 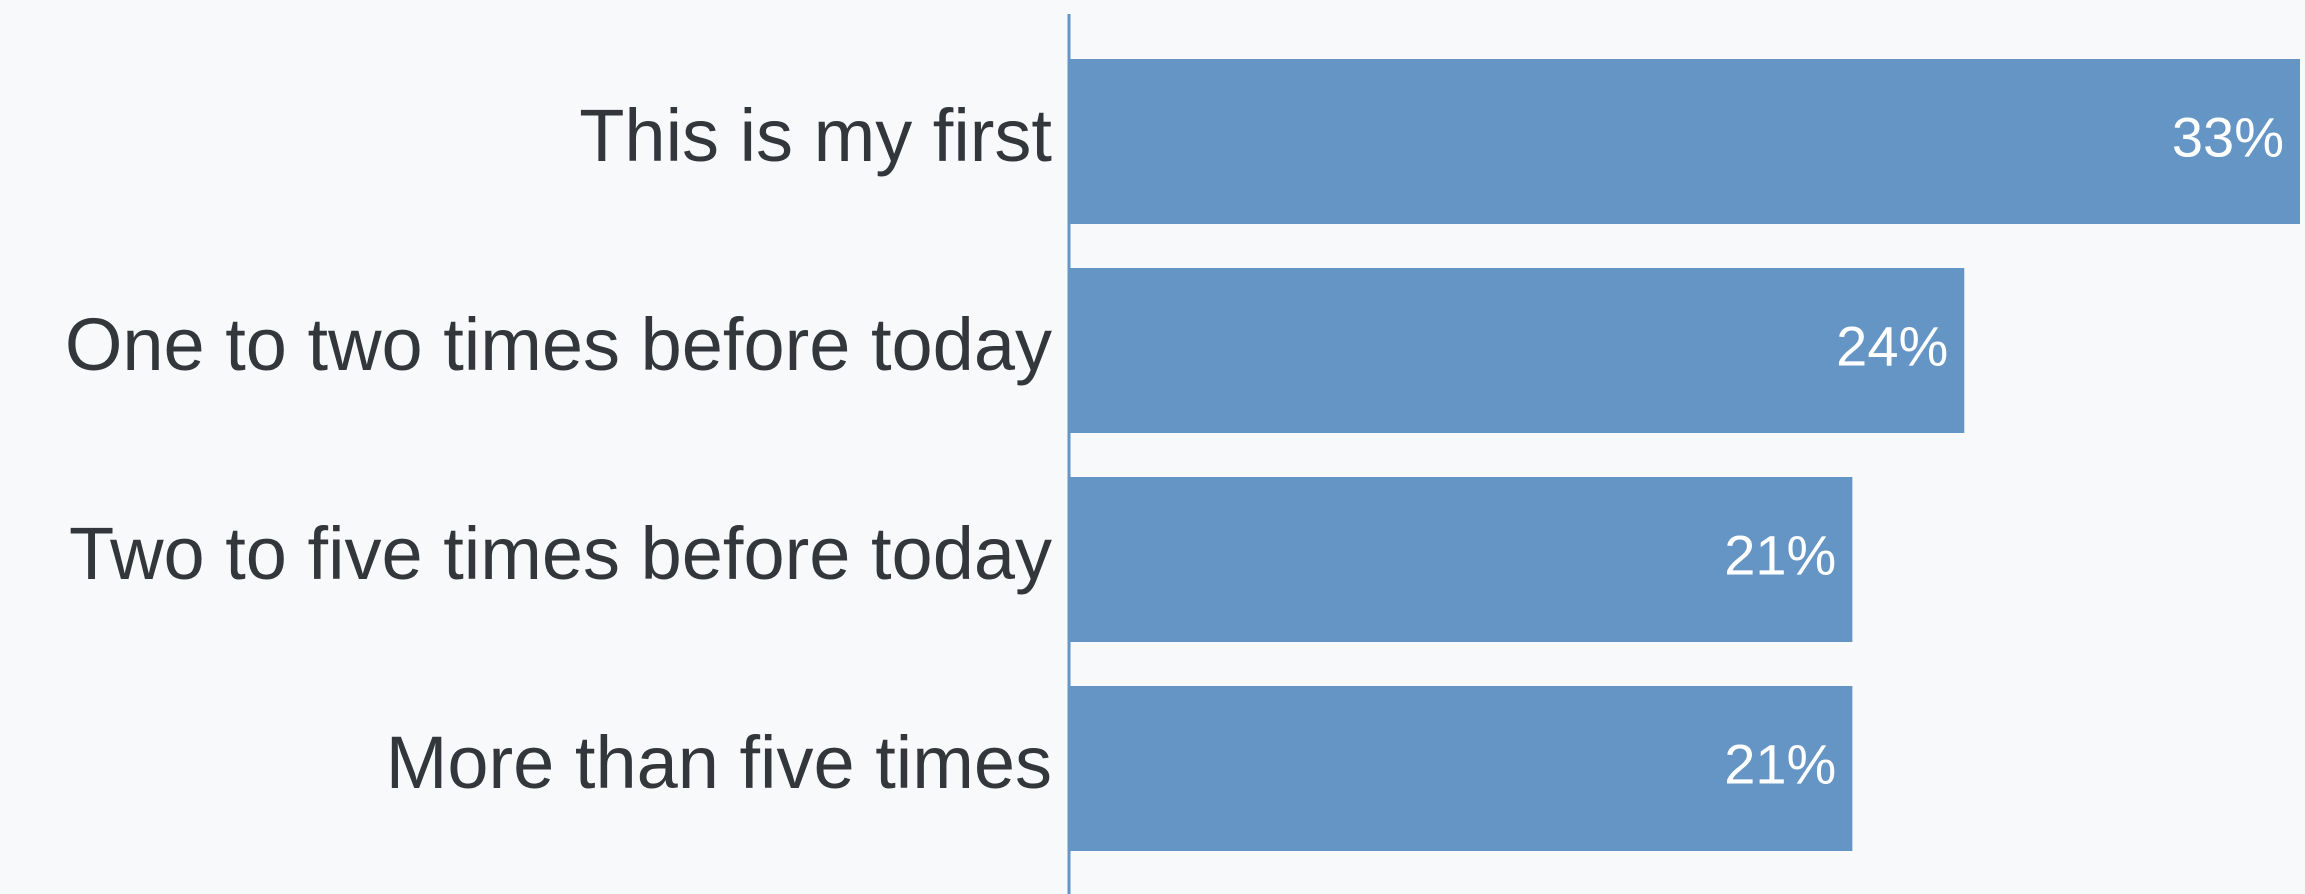 What do you see at coordinates (815, 135) in the screenshot?
I see `category-label: This is my first` at bounding box center [815, 135].